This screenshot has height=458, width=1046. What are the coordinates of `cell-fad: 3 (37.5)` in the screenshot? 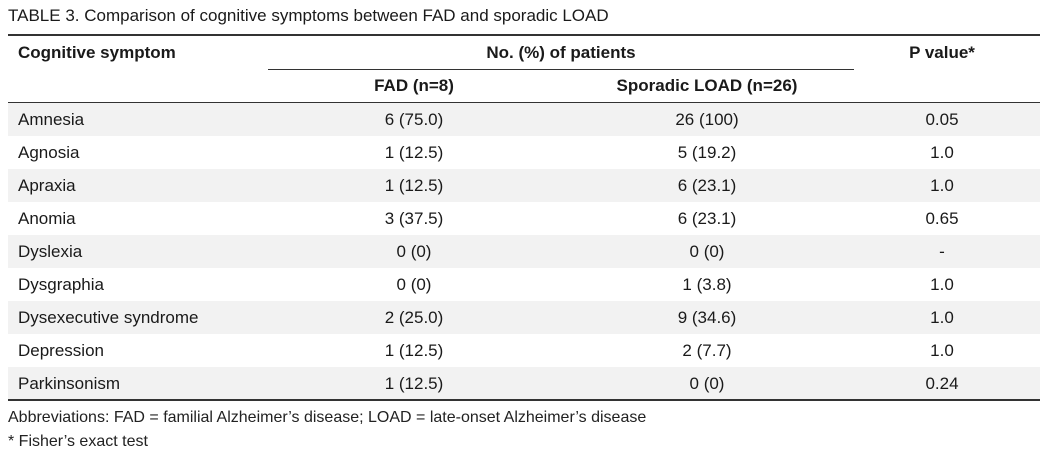 It's located at (414, 218).